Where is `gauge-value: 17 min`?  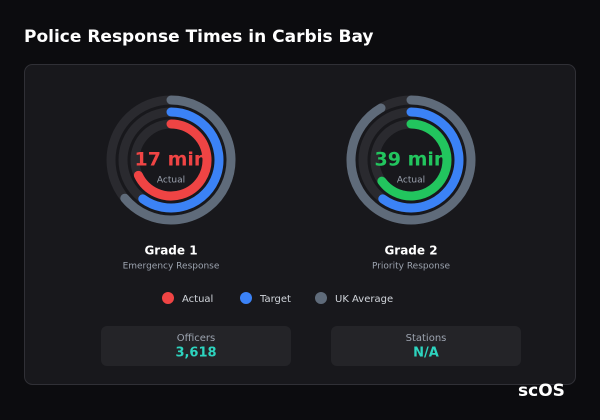
gauge-value: 17 min is located at coordinates (171, 160).